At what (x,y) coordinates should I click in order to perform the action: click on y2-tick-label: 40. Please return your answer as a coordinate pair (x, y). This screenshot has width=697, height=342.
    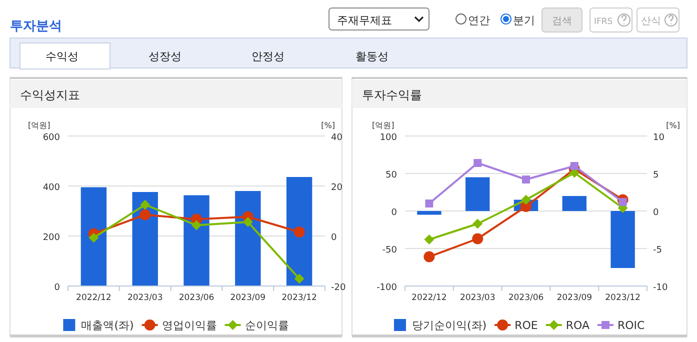
    Looking at the image, I should click on (337, 138).